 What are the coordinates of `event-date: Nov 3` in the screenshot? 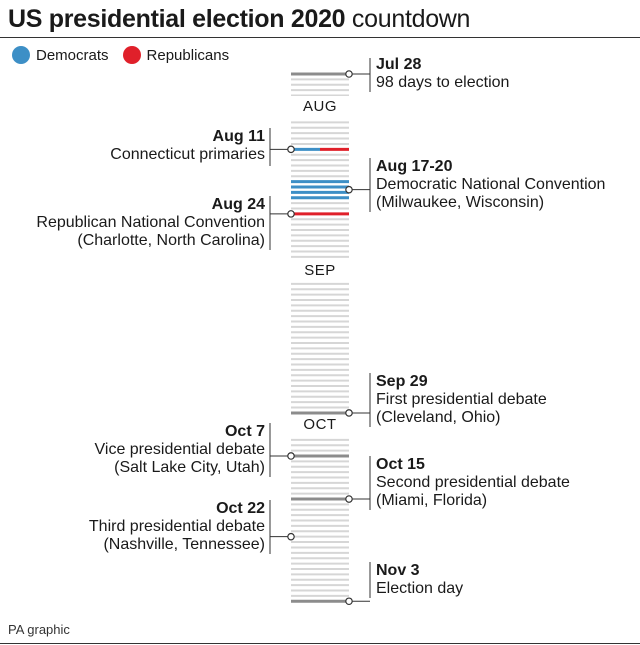 It's located at (398, 570).